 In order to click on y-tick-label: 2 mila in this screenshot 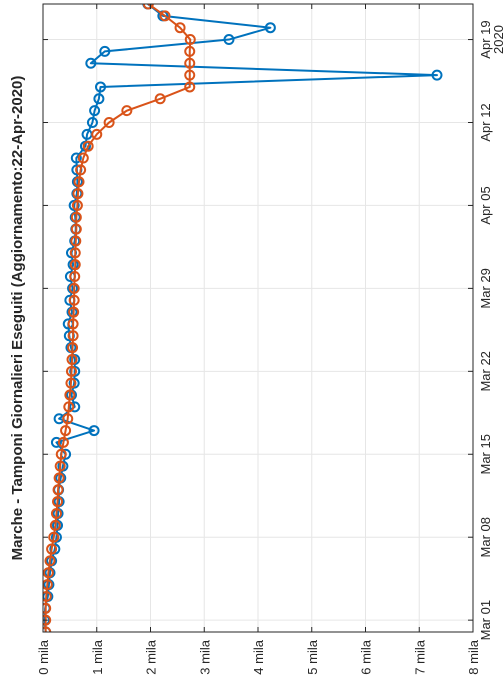, I will do `click(151, 656)`.